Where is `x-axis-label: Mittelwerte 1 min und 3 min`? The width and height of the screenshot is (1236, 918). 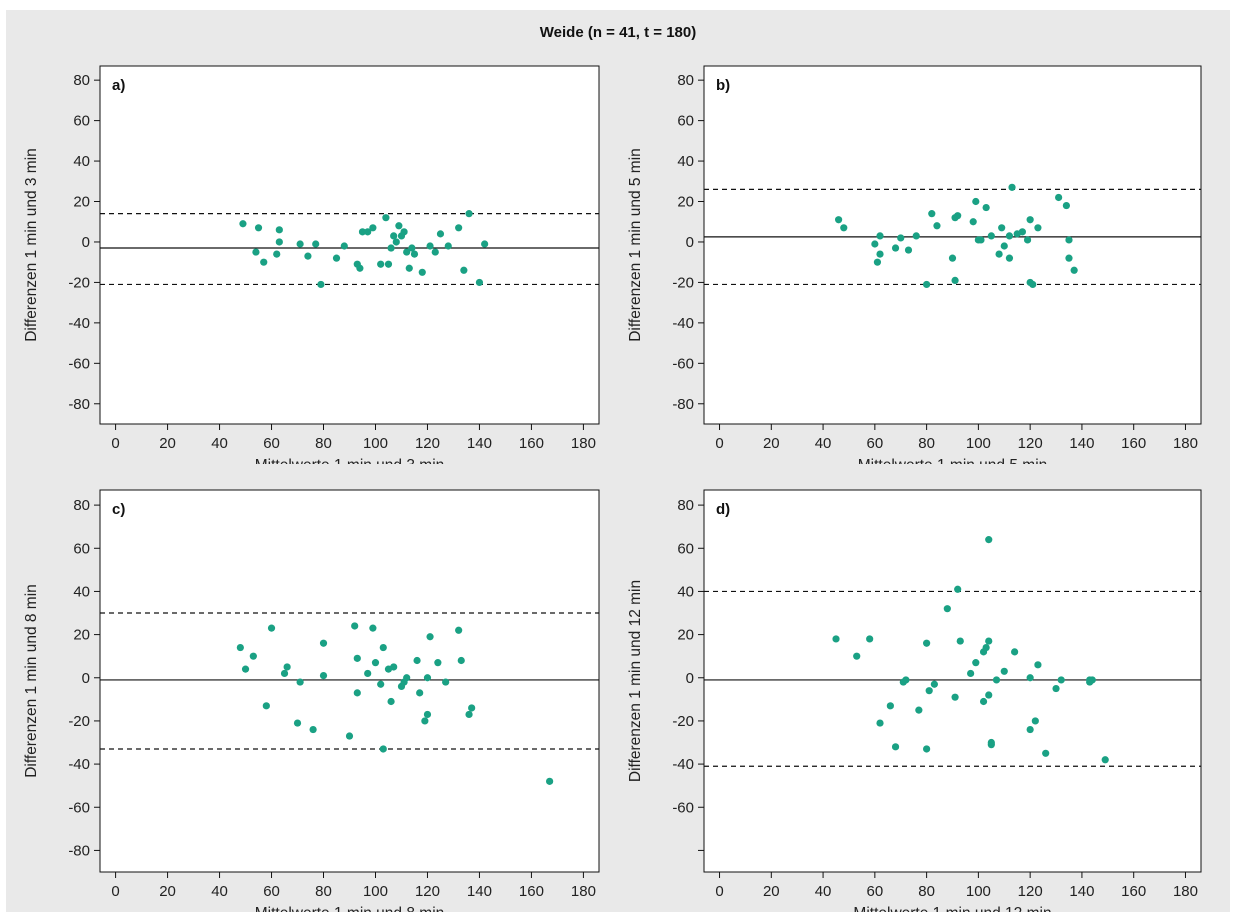 x-axis-label: Mittelwerte 1 min und 3 min is located at coordinates (350, 460).